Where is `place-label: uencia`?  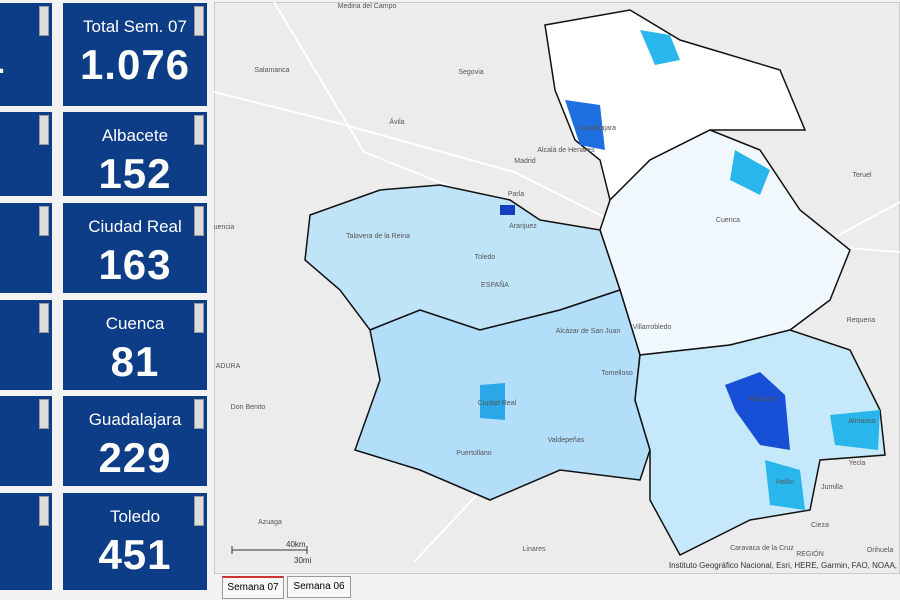
place-label: uencia is located at coordinates (224, 227).